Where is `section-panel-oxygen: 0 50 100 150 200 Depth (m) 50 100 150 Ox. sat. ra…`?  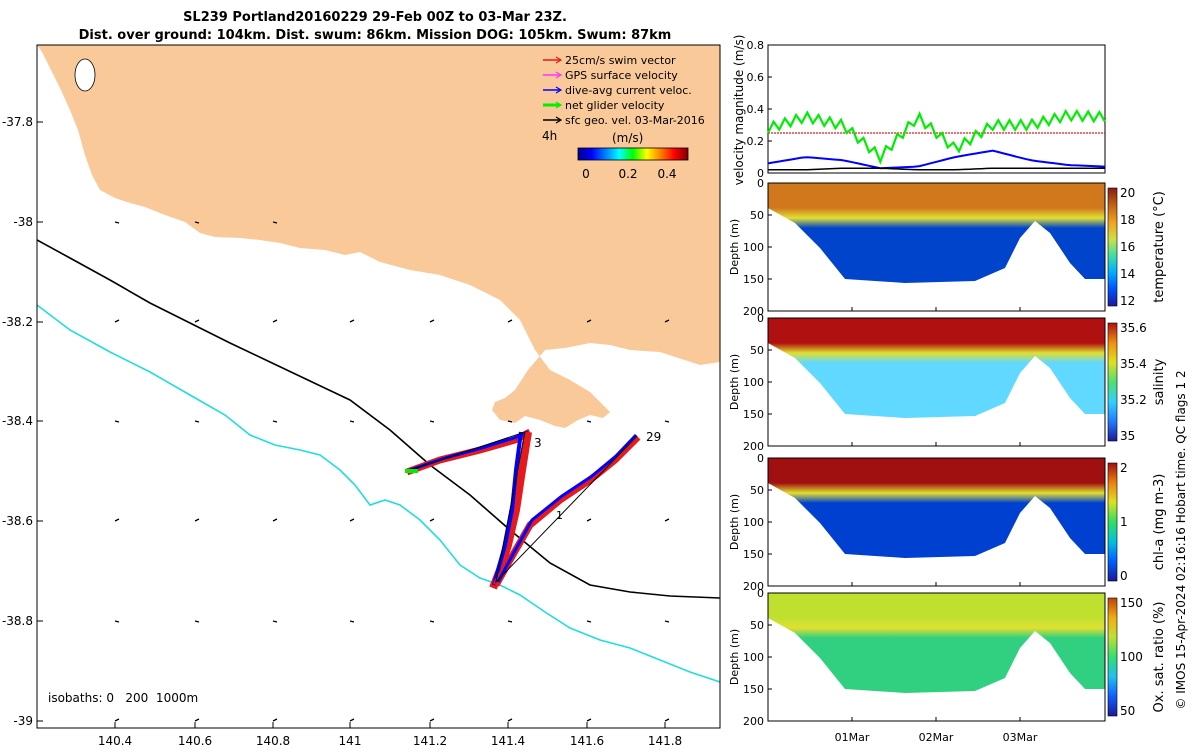 section-panel-oxygen: 0 50 100 150 200 Depth (m) 50 100 150 Ox. sat. ra… is located at coordinates (947, 657).